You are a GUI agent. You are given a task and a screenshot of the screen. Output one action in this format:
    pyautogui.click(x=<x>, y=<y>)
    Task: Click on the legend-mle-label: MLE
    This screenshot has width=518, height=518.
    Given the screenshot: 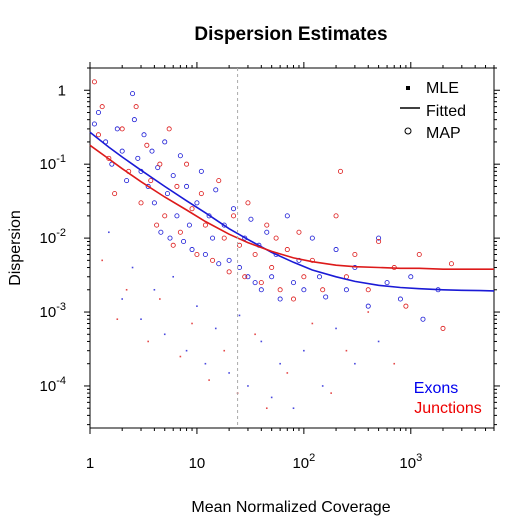 What is the action you would take?
    pyautogui.click(x=442, y=88)
    